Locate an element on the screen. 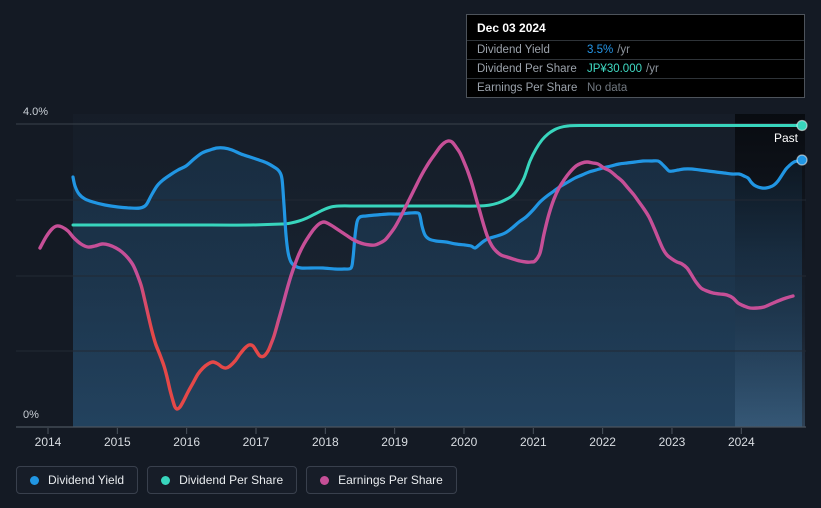 The image size is (821, 508). tooltip-row-value: JP¥30.000 is located at coordinates (614, 69).